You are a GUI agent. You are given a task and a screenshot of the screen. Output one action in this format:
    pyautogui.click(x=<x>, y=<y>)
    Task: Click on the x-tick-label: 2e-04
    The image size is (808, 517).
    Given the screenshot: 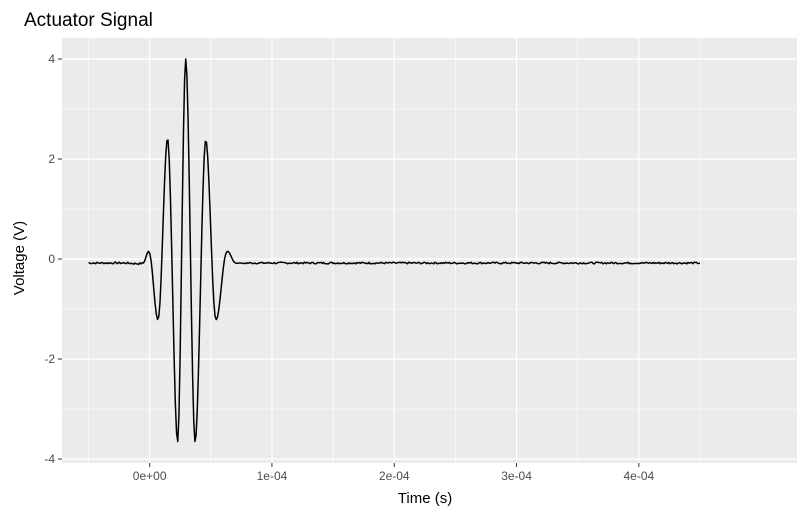 What is the action you would take?
    pyautogui.click(x=394, y=476)
    